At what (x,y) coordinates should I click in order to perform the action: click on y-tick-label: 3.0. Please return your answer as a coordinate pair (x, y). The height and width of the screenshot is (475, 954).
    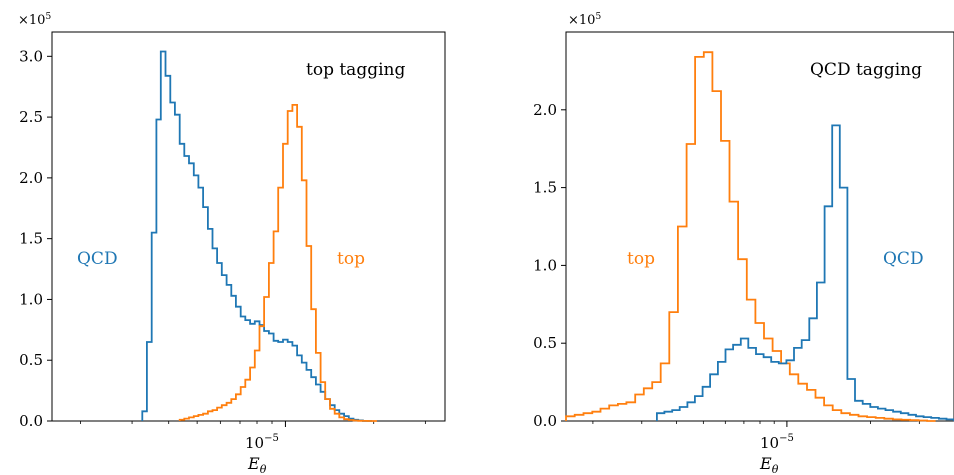
    Looking at the image, I should click on (31, 56).